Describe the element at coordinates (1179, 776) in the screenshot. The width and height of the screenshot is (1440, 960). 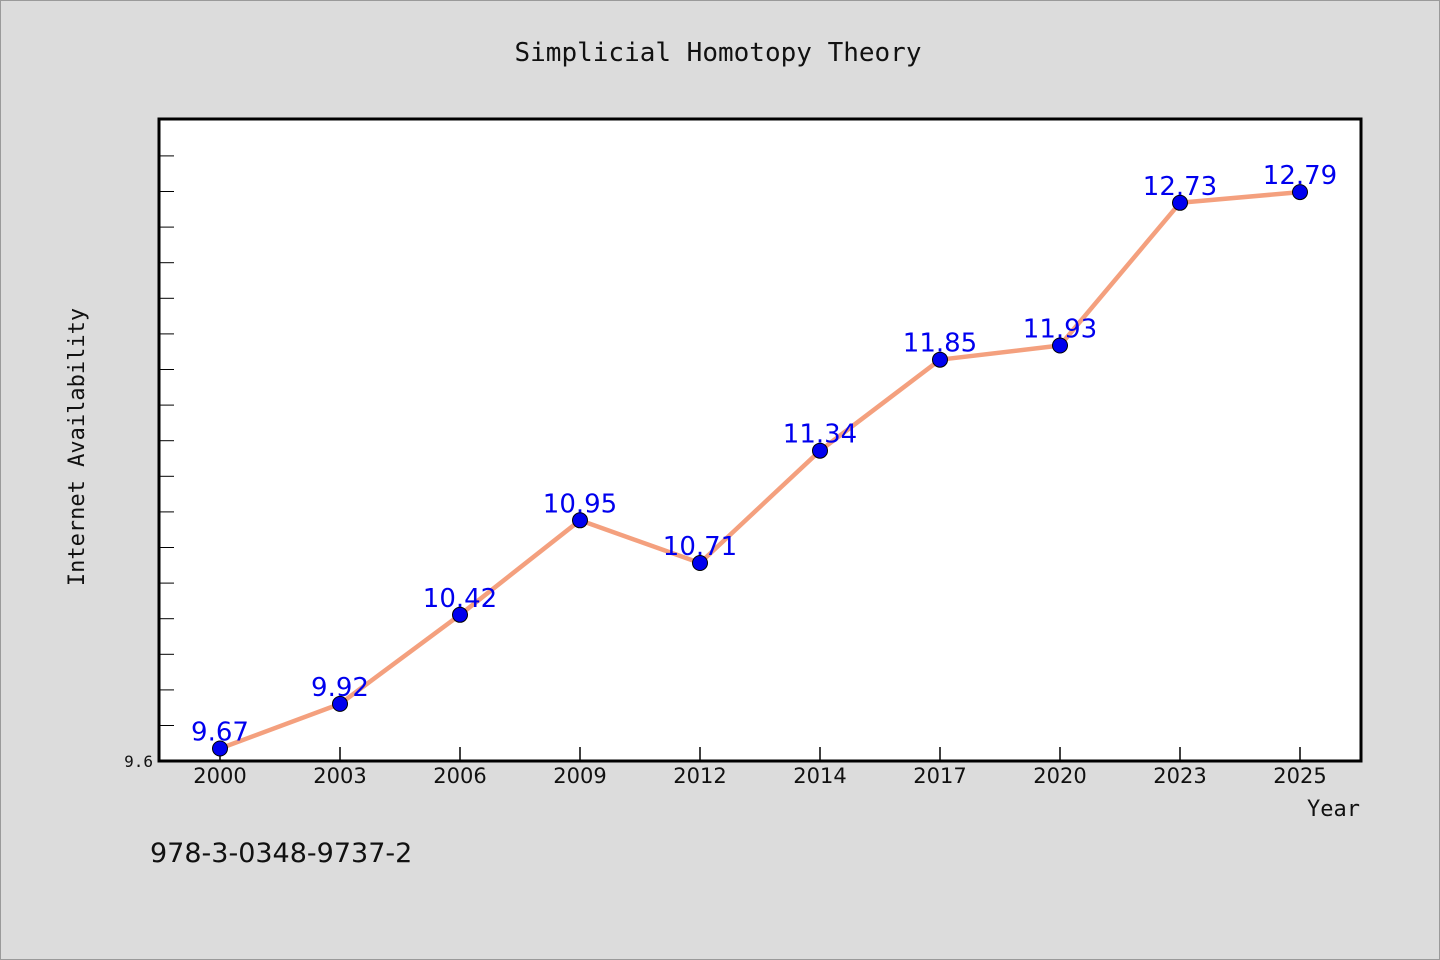
I see `x-tick-label: 2023` at that location.